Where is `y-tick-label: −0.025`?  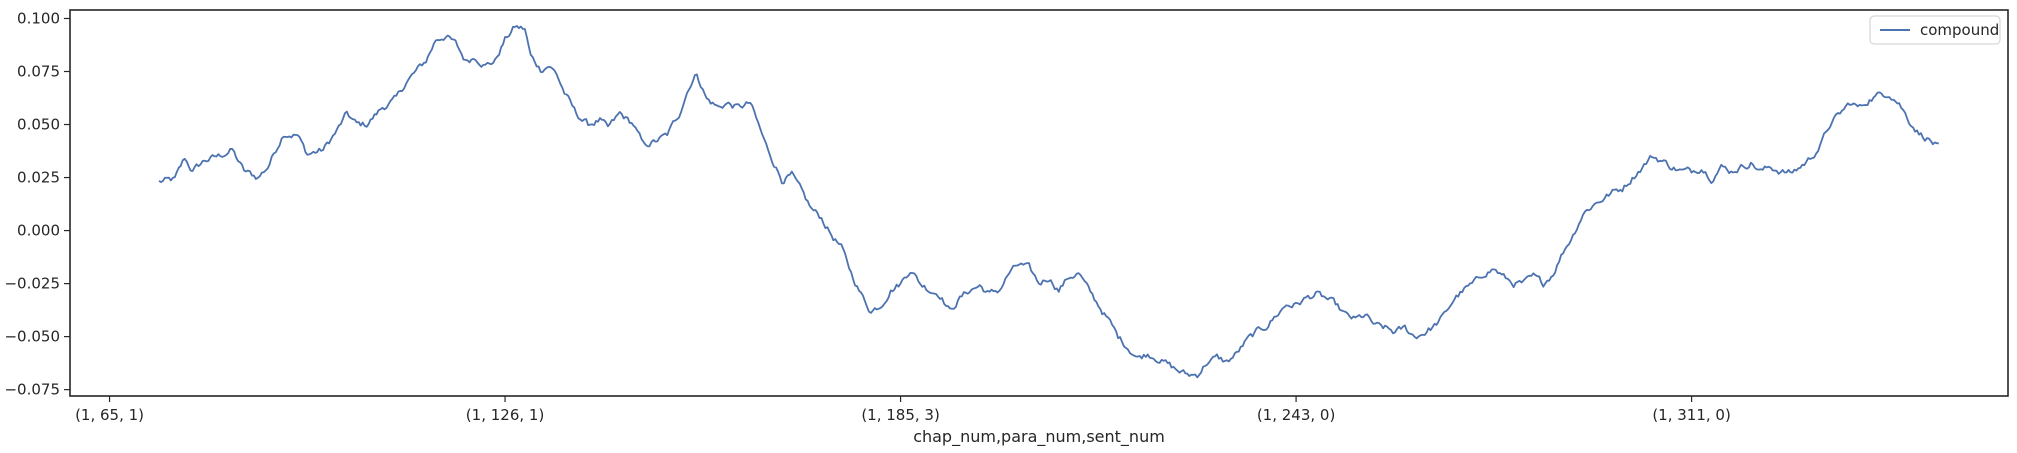
y-tick-label: −0.025 is located at coordinates (32, 284).